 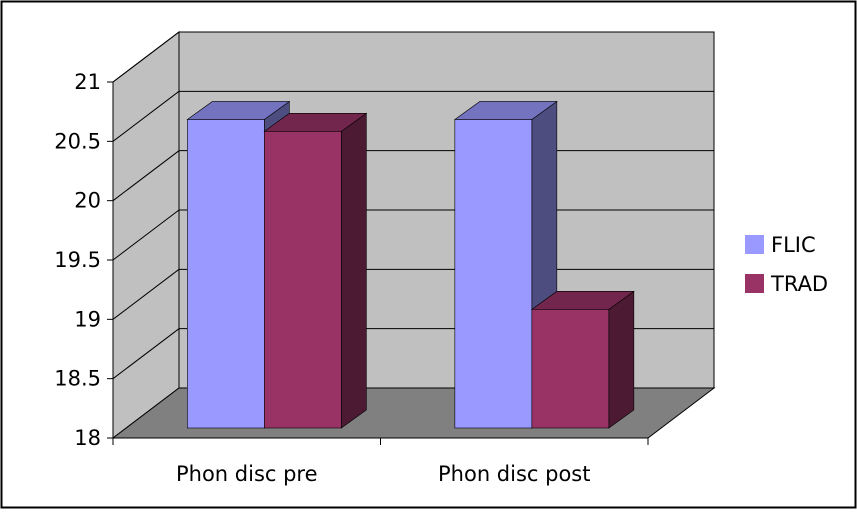 What do you see at coordinates (247, 474) in the screenshot?
I see `x-category-label: Phon disc pre` at bounding box center [247, 474].